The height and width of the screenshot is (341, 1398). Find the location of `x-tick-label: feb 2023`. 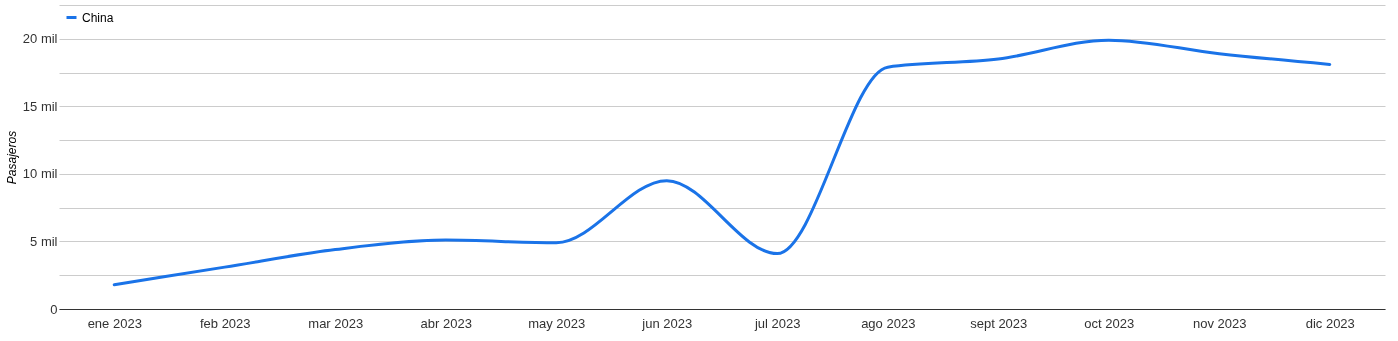

x-tick-label: feb 2023 is located at coordinates (225, 323).